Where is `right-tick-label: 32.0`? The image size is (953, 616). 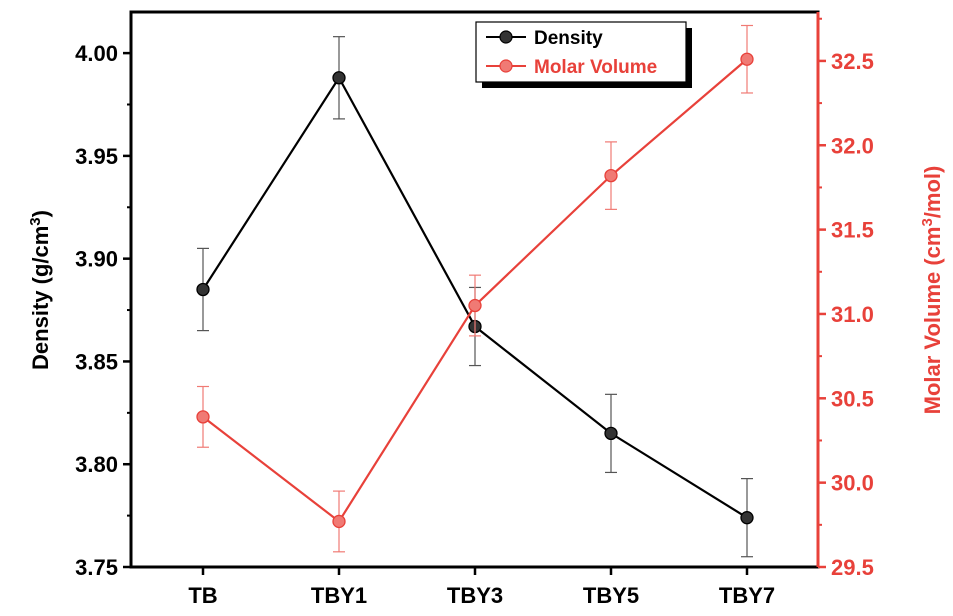 right-tick-label: 32.0 is located at coordinates (852, 145).